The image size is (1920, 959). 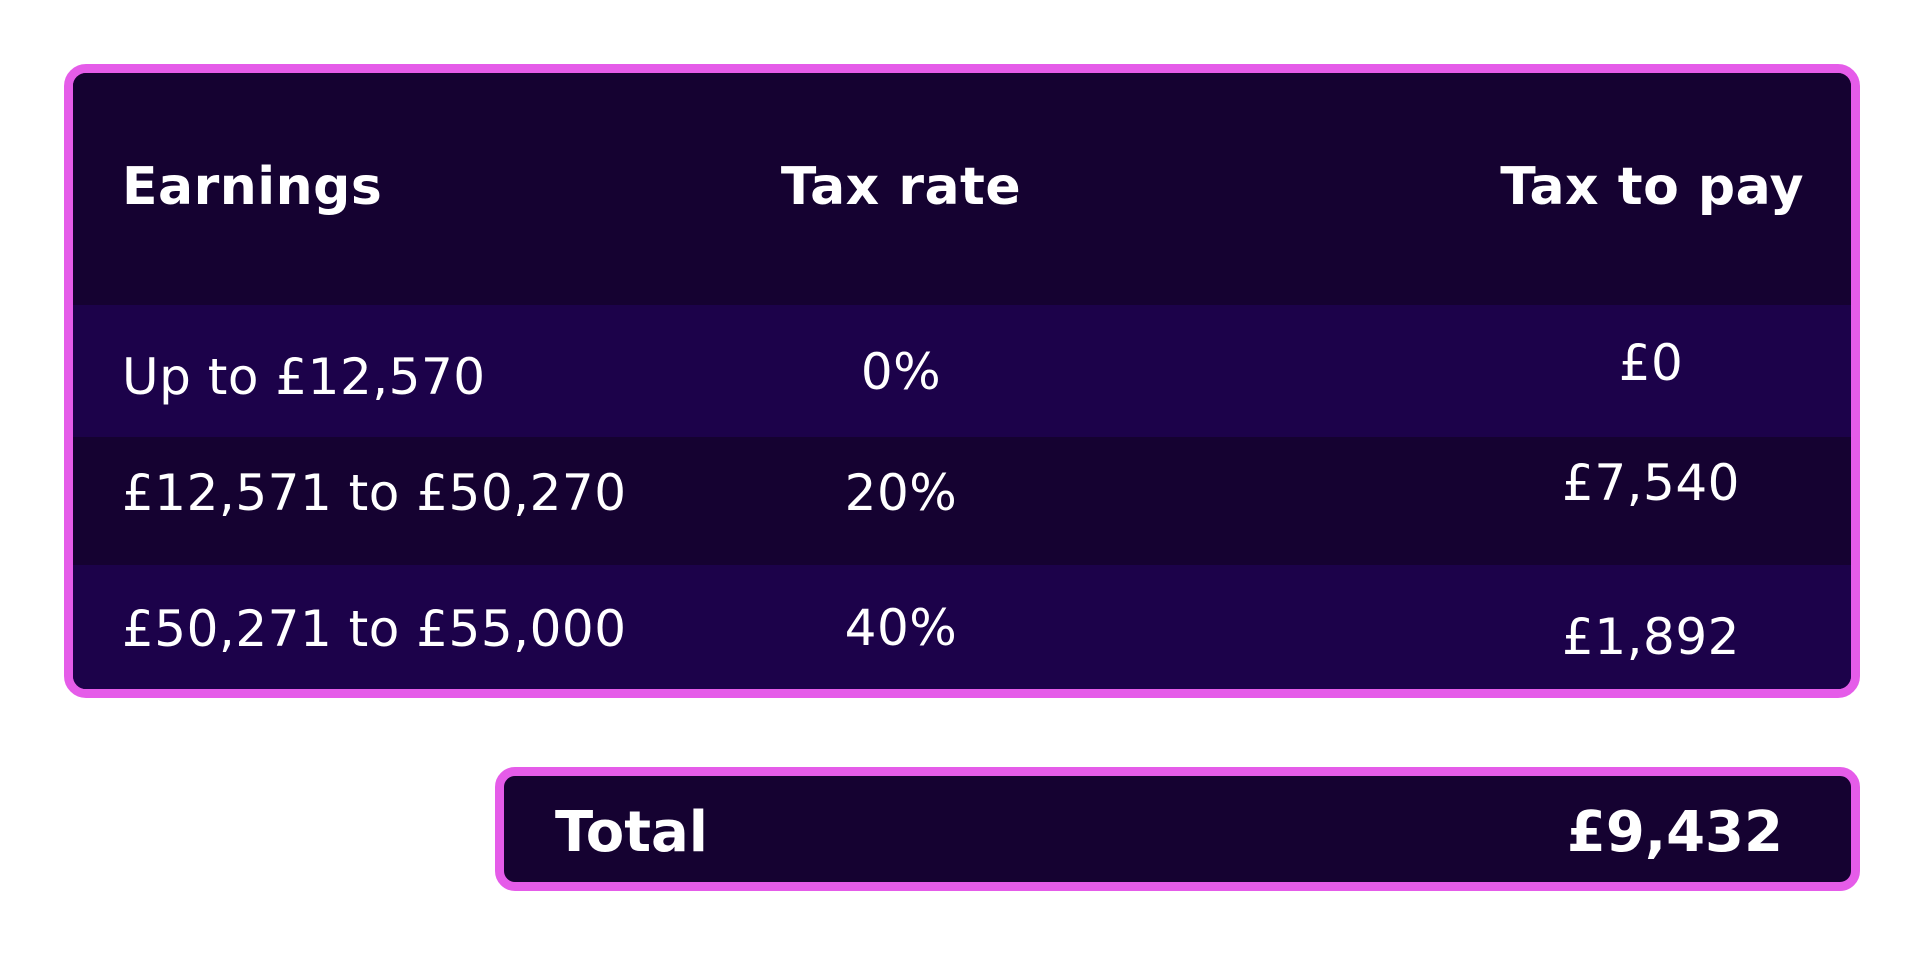 What do you see at coordinates (1177, 829) in the screenshot?
I see `total-summary: Total £9,432` at bounding box center [1177, 829].